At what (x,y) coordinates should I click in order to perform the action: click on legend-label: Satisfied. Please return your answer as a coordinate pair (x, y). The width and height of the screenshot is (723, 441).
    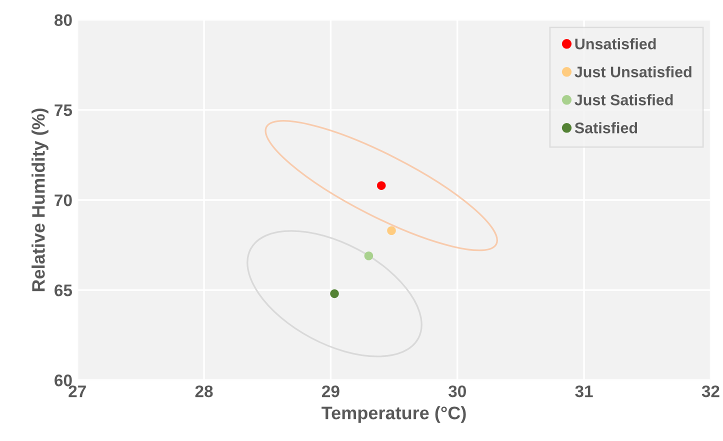
    Looking at the image, I should click on (606, 128).